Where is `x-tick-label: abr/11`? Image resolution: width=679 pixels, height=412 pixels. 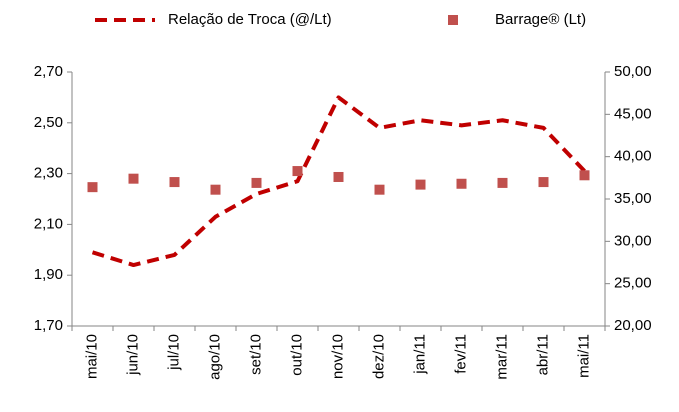 x-tick-label: abr/11 is located at coordinates (542, 354).